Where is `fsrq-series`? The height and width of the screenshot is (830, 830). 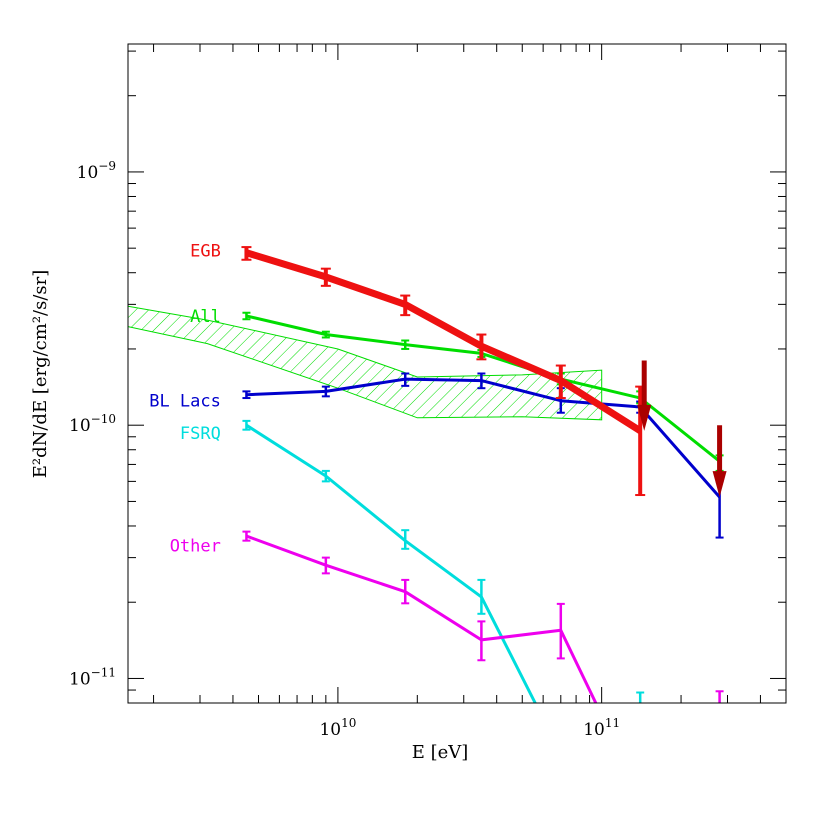
fsrq-series is located at coordinates (389, 561).